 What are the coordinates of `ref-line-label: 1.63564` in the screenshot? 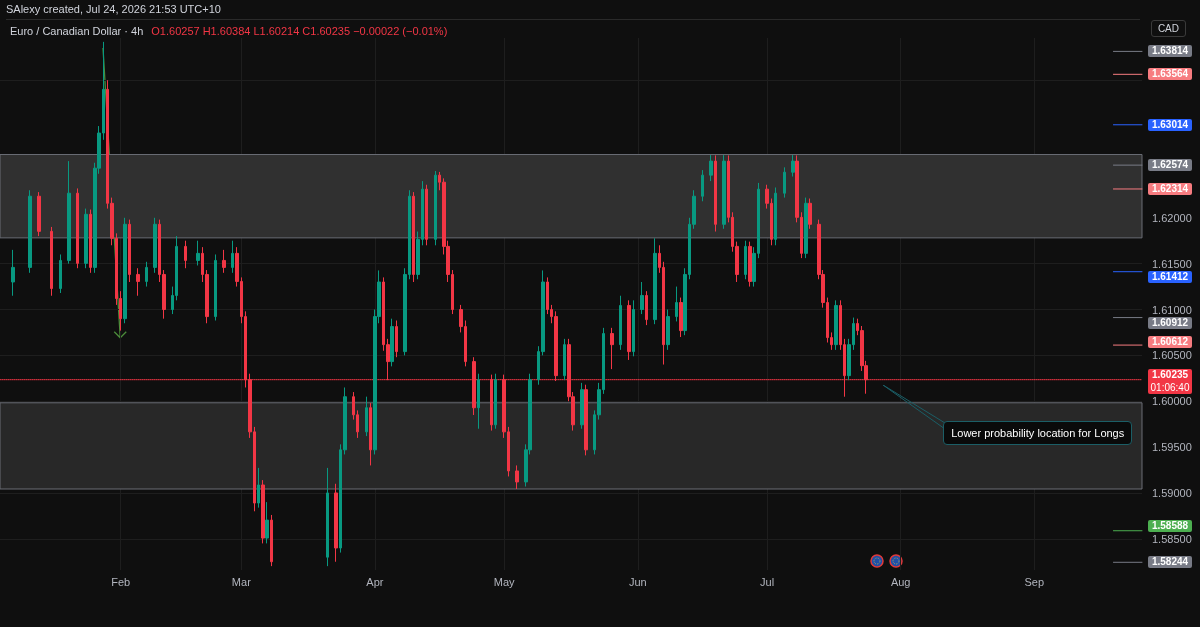 It's located at (1170, 74).